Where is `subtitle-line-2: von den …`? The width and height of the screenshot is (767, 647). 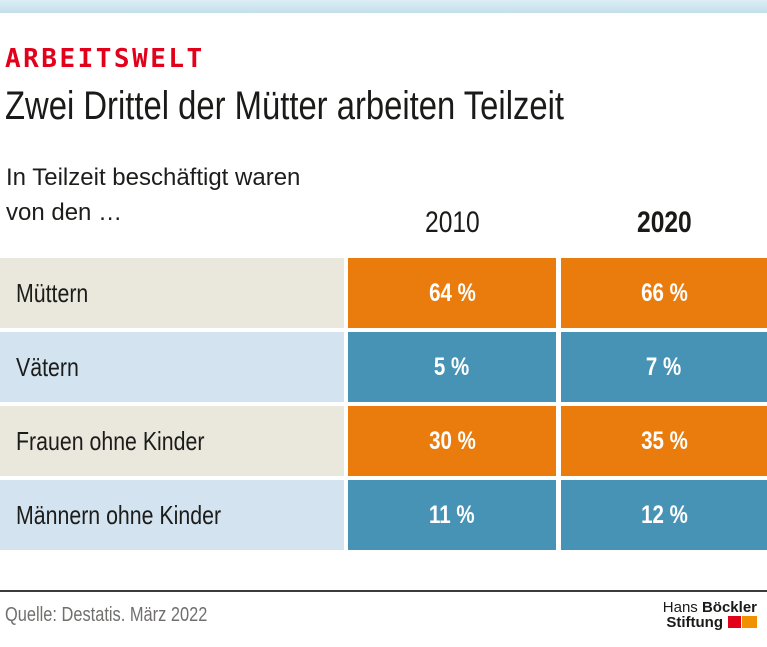 subtitle-line-2: von den … is located at coordinates (64, 212).